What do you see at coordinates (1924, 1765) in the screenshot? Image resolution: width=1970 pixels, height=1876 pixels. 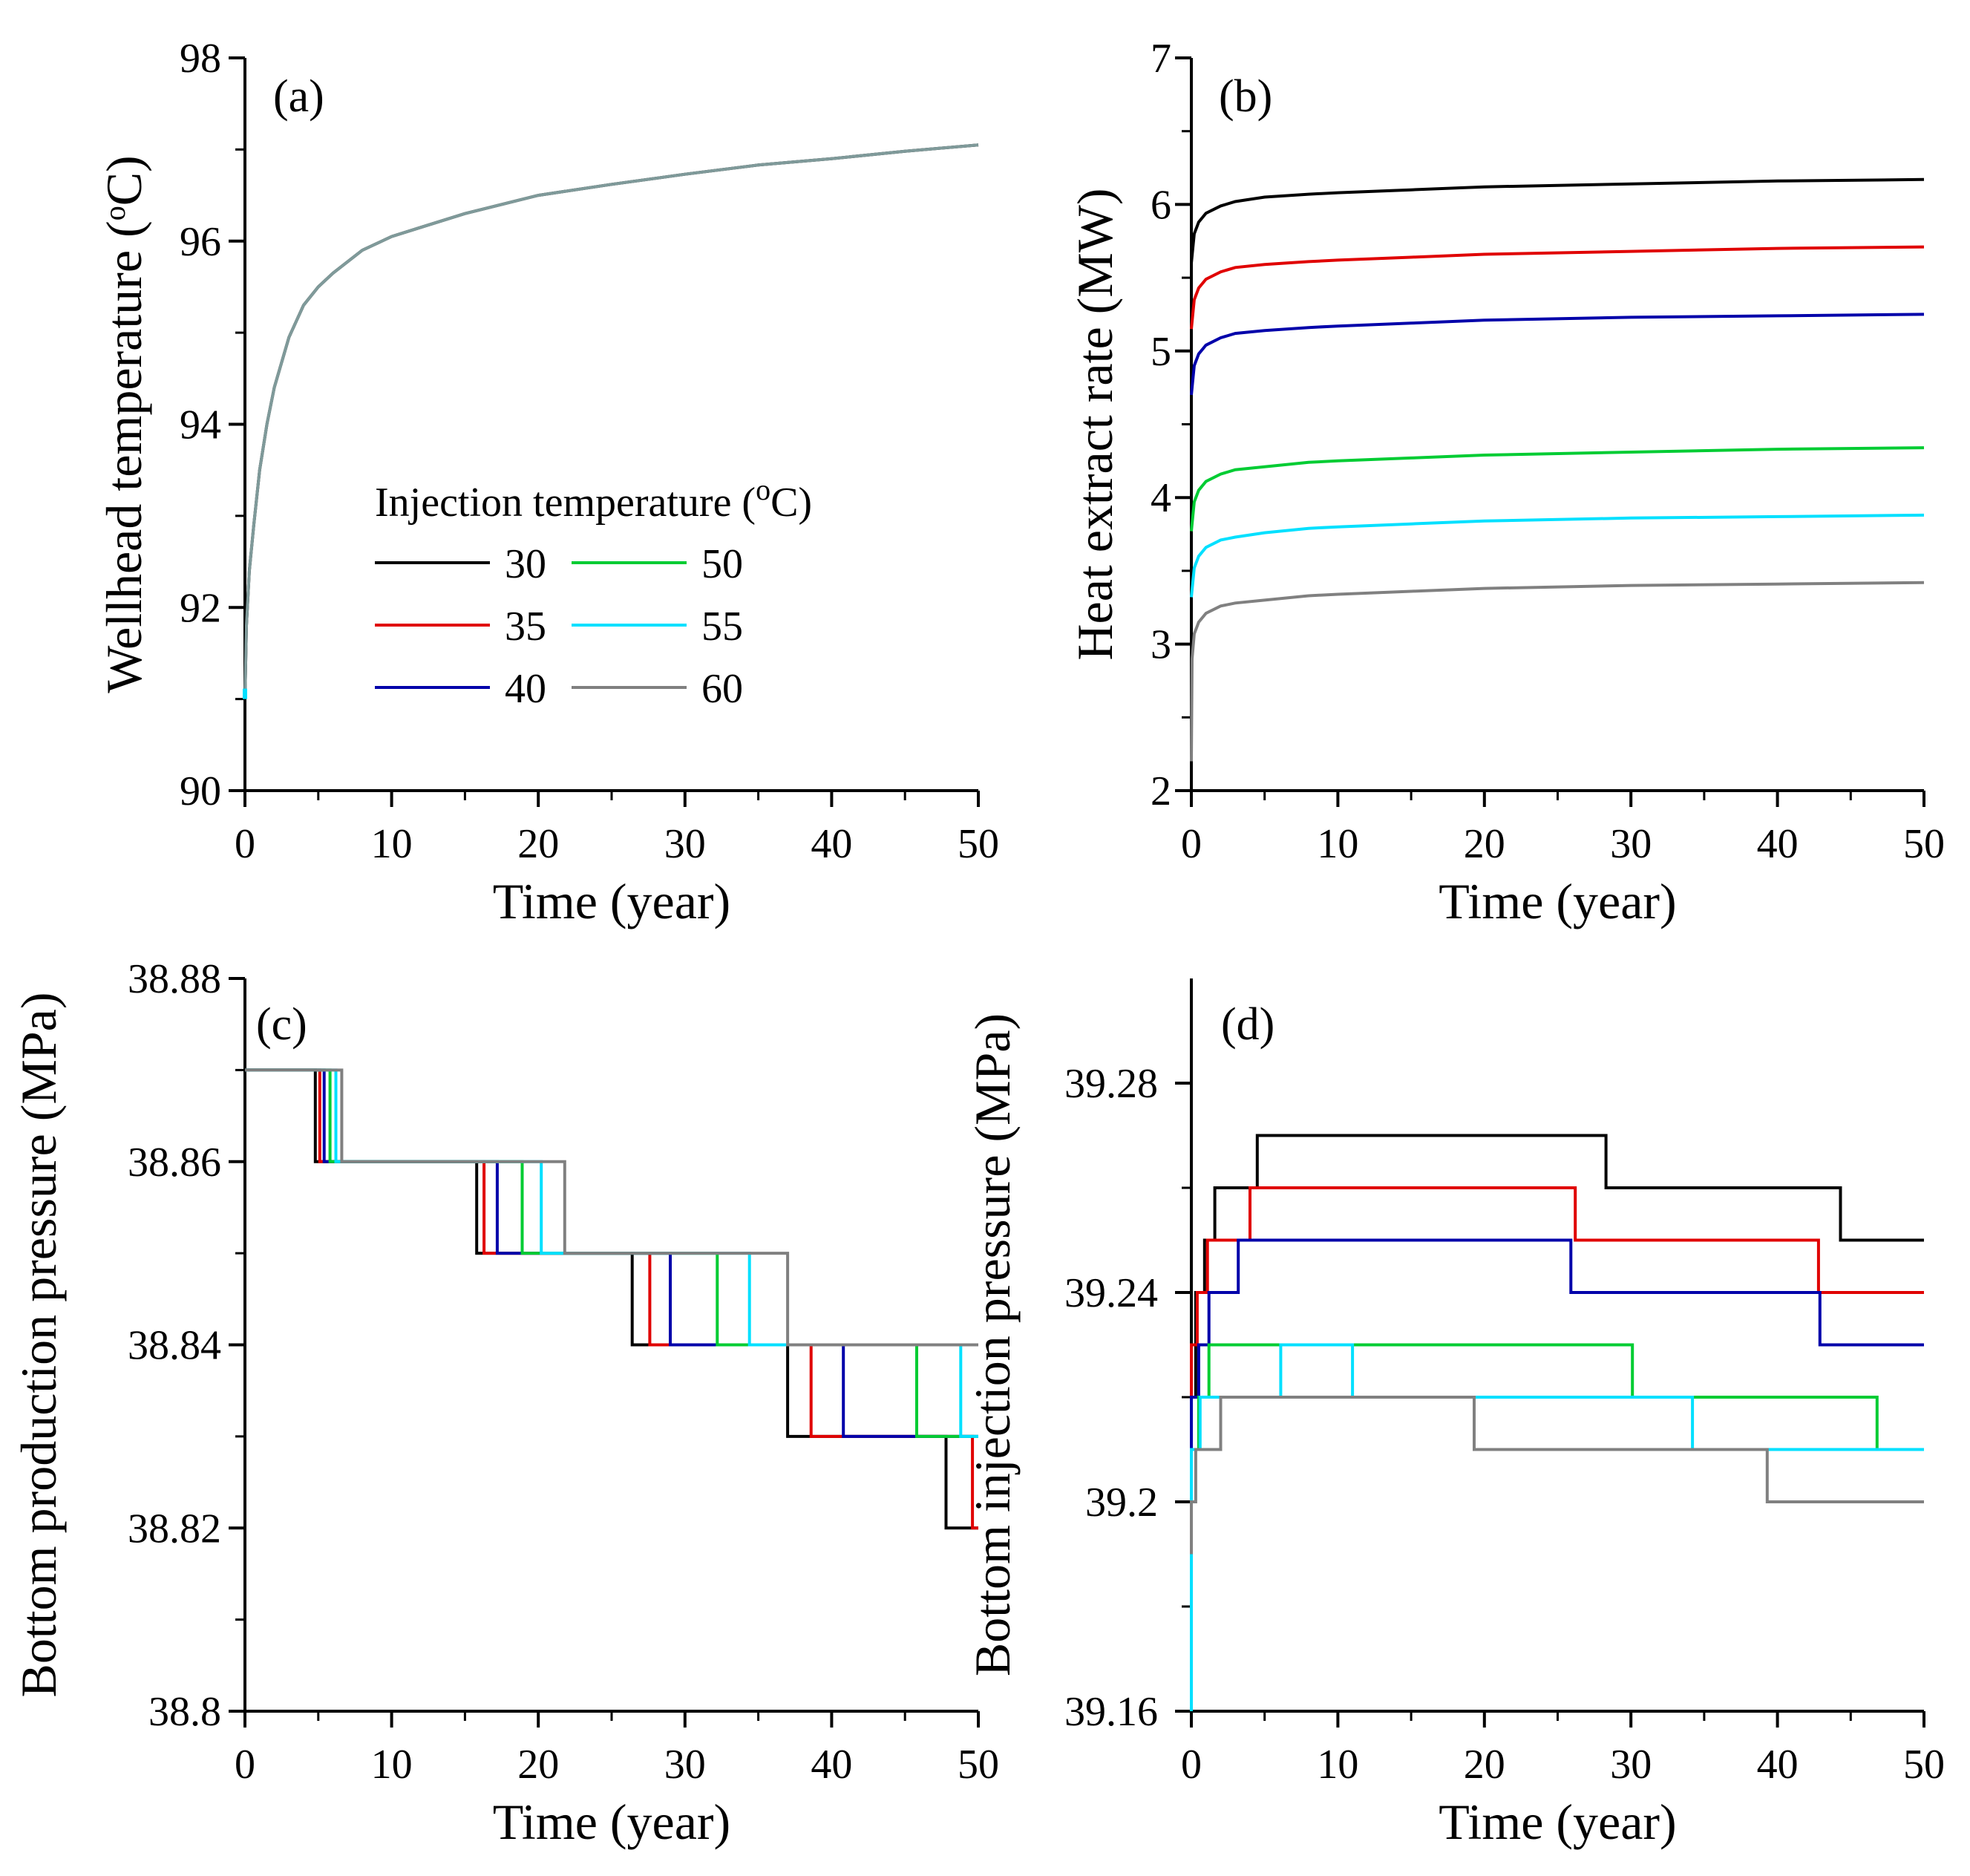 I see `x-tick-label-d: 50` at bounding box center [1924, 1765].